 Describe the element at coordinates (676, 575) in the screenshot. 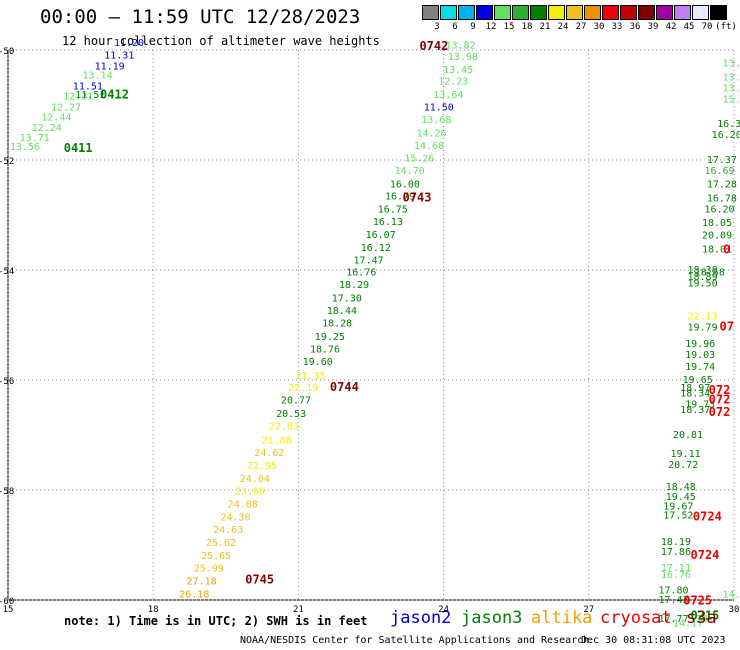

I see `wave-height-point: 16.76` at that location.